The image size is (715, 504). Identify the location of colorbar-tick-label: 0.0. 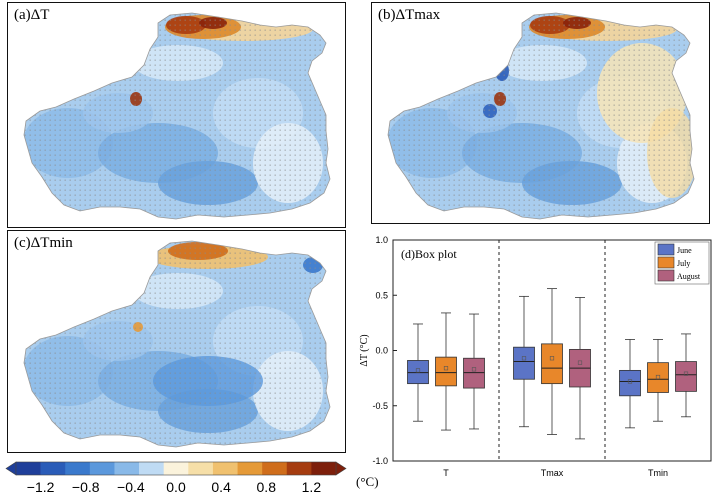
(176, 487).